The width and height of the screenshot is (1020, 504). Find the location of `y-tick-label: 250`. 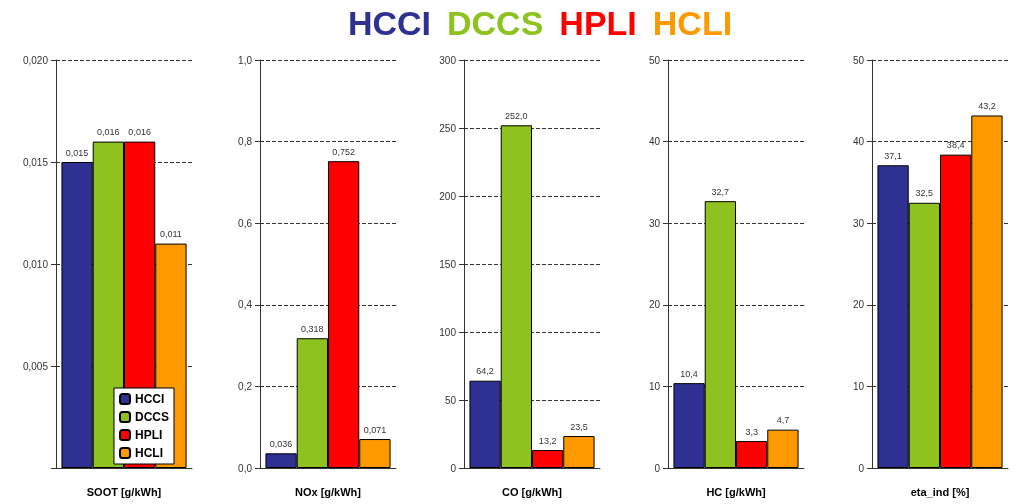

y-tick-label: 250 is located at coordinates (448, 128).